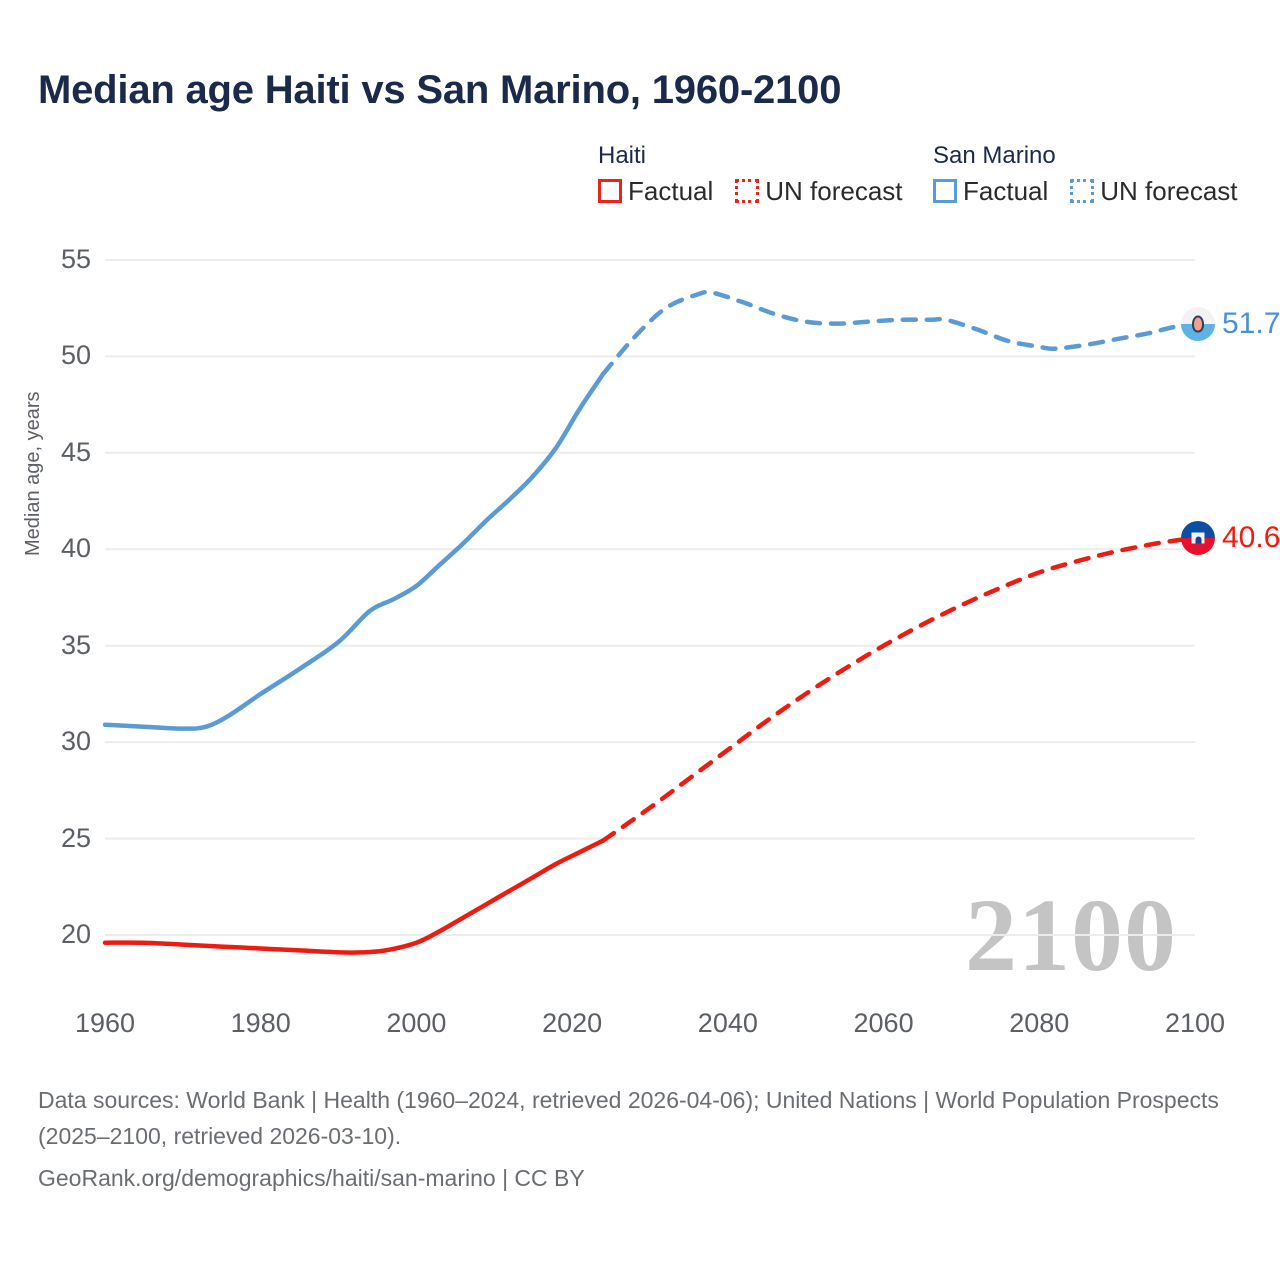 Image resolution: width=1280 pixels, height=1280 pixels. I want to click on y-tick-label: 35, so click(75, 644).